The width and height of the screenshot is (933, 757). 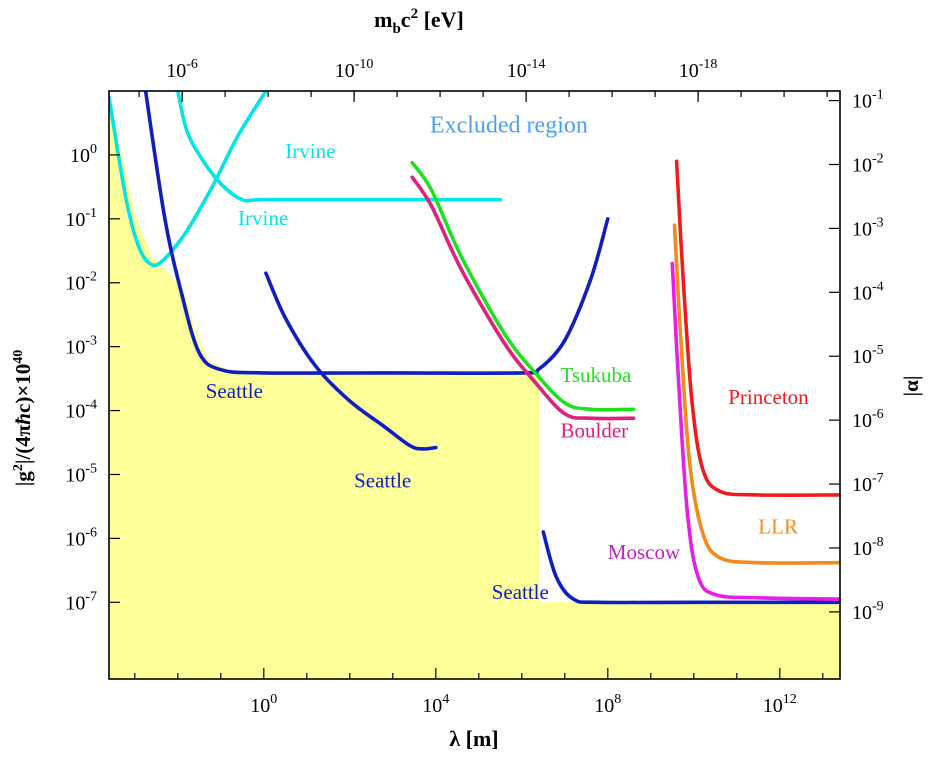 What do you see at coordinates (768, 397) in the screenshot?
I see `curve-label-7: Princeton` at bounding box center [768, 397].